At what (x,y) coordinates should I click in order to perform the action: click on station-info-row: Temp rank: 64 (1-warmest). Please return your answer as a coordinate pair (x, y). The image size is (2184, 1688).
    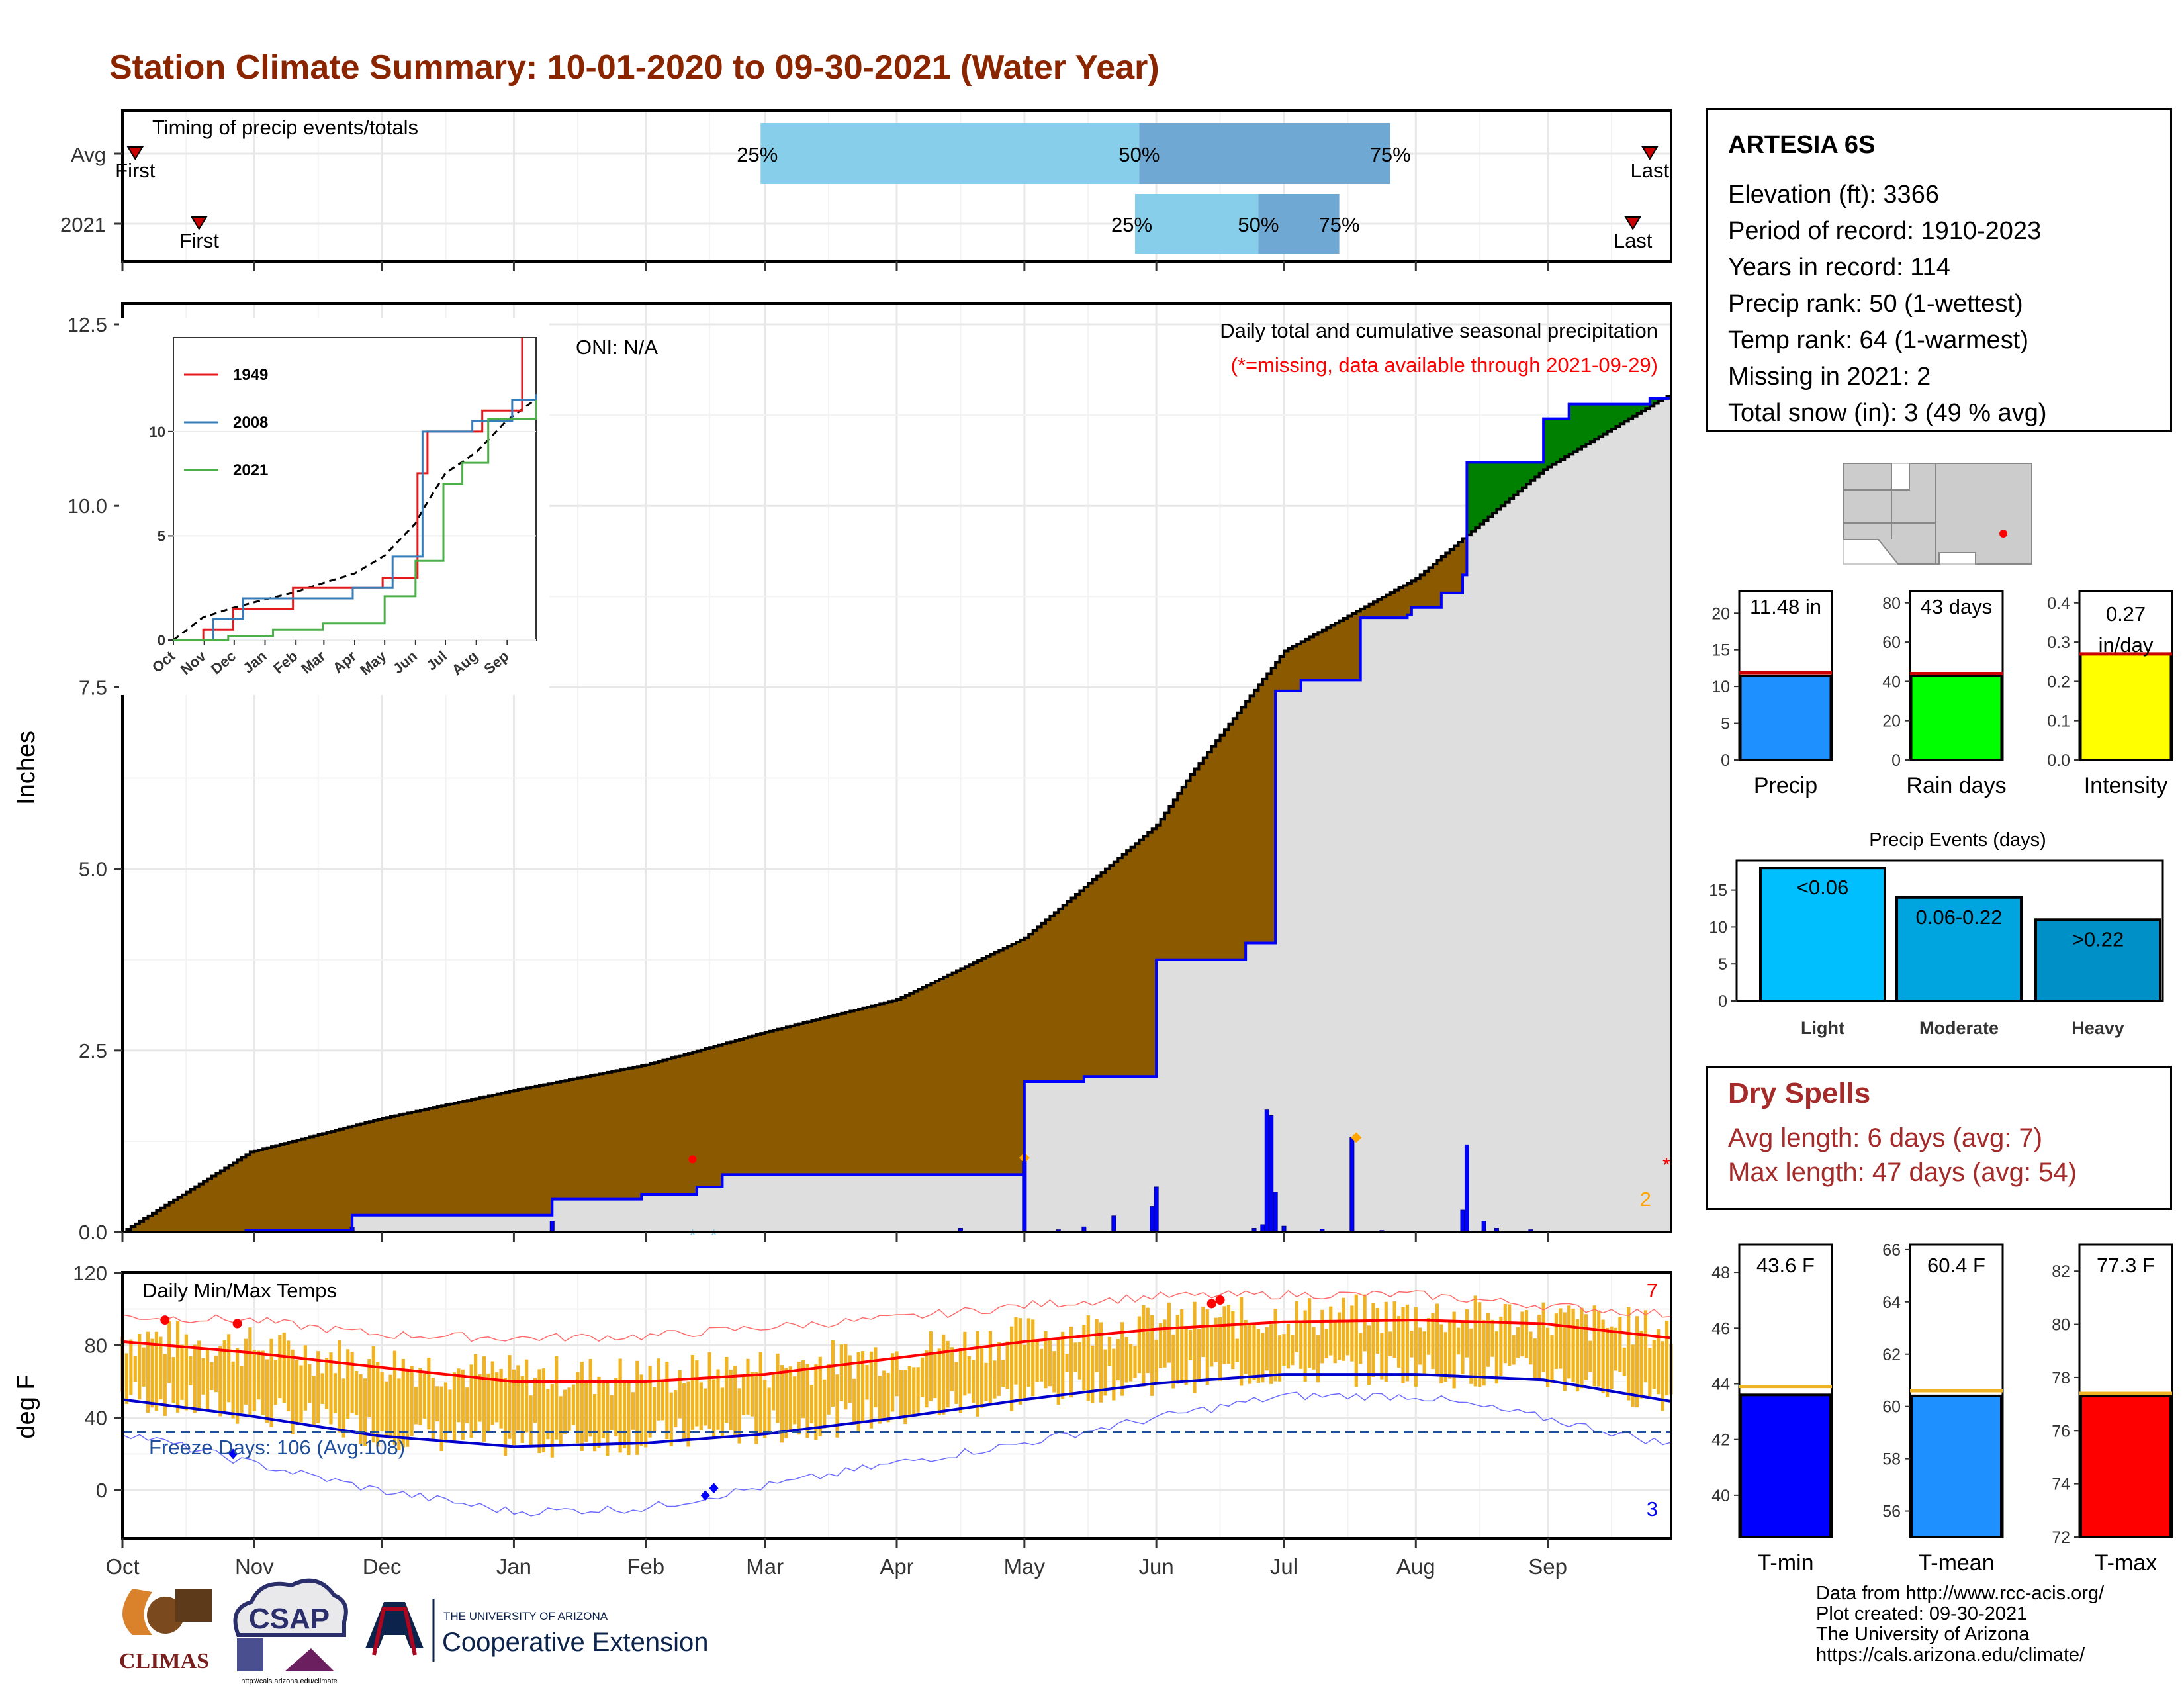
    Looking at the image, I should click on (1878, 340).